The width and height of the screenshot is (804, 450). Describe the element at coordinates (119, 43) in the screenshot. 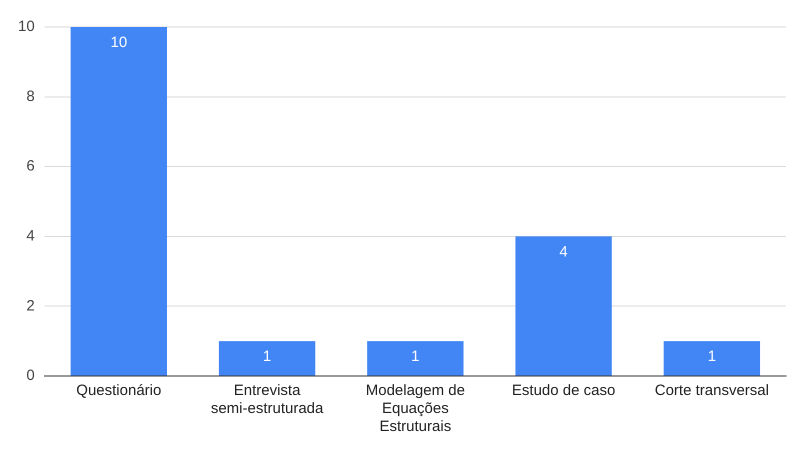

I see `data-label: 10` at that location.